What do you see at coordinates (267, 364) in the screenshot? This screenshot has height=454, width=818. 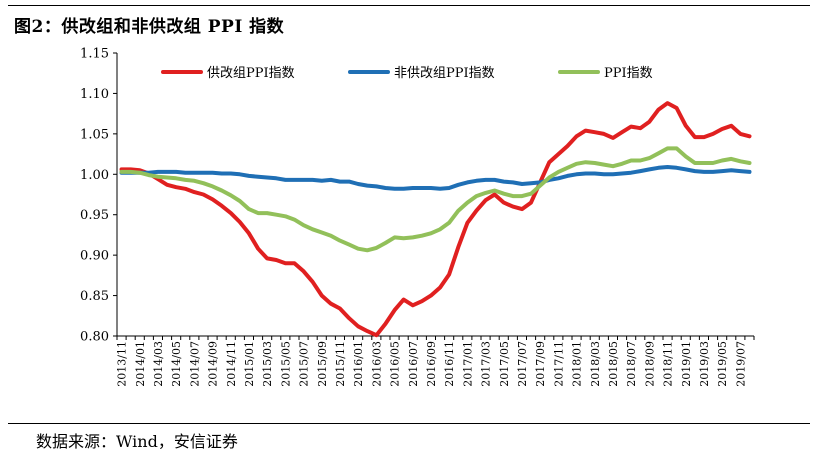 I see `x-tick-label: 2015/03` at bounding box center [267, 364].